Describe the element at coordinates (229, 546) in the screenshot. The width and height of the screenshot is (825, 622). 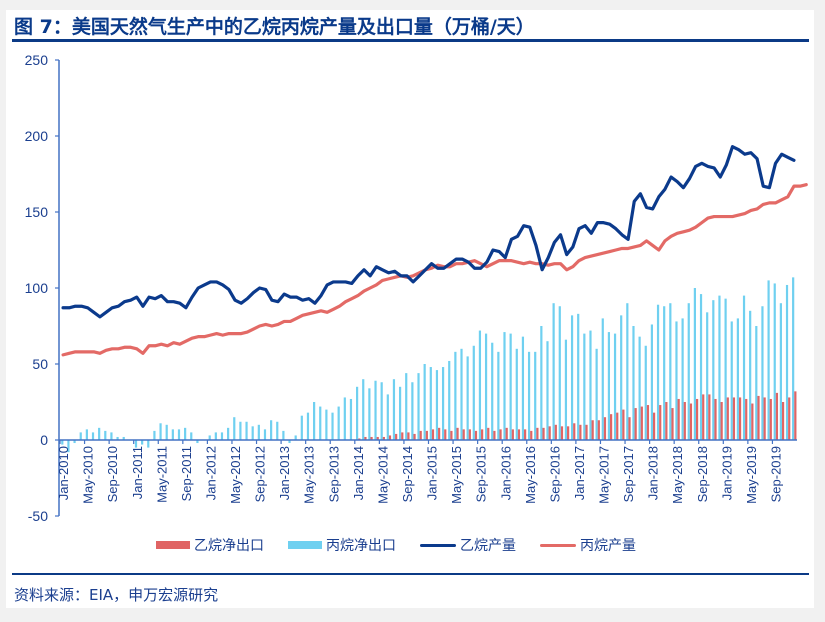
I see `legend-label: 乙烷净出口` at that location.